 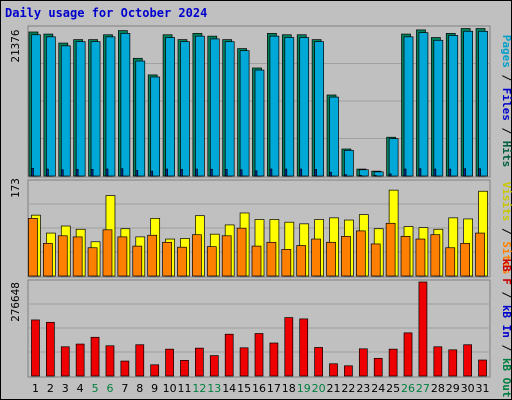 I want to click on day-label-28: 28, so click(x=438, y=388).